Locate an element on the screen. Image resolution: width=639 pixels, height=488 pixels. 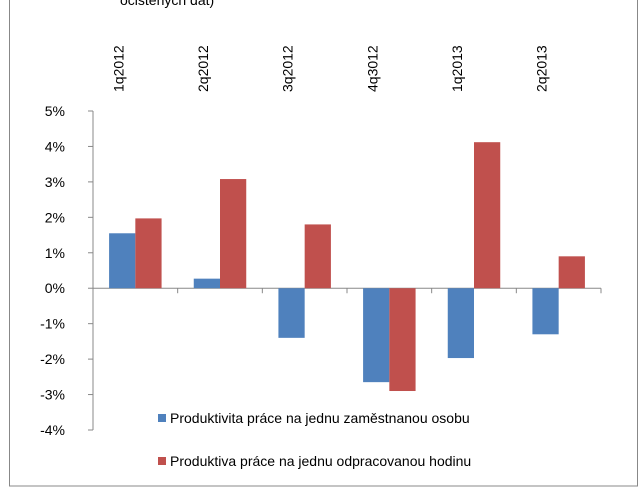
y-tick-label: 3% is located at coordinates (55, 182).